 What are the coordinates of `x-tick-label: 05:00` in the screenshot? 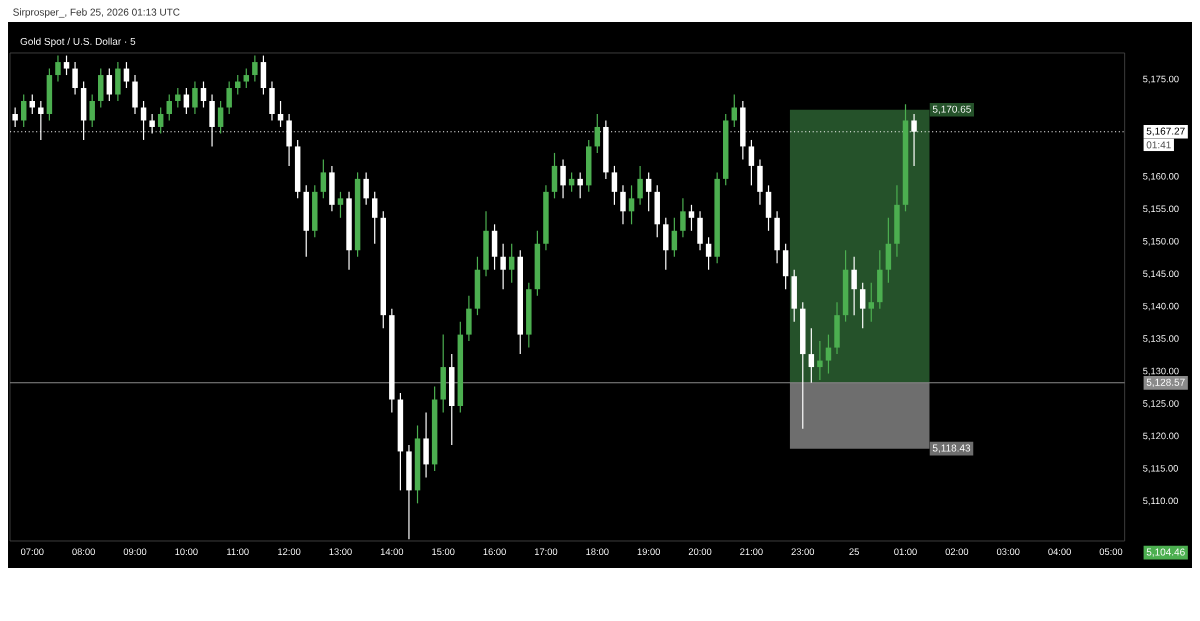 It's located at (1111, 551).